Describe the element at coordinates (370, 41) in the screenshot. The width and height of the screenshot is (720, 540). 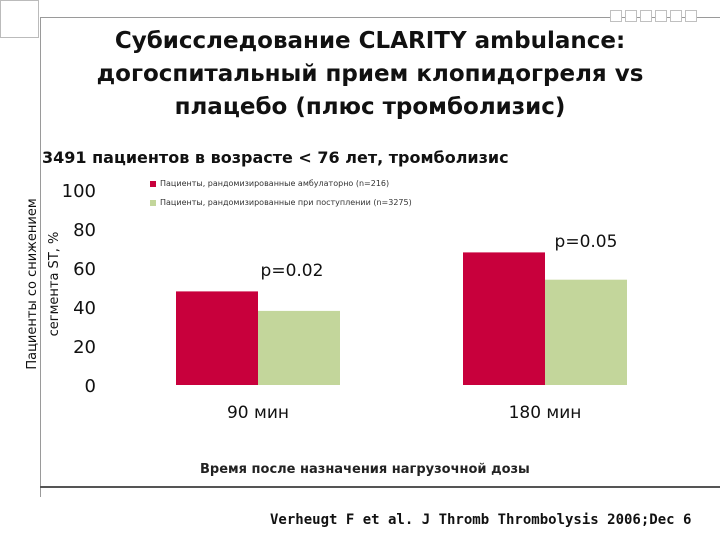
I see `title-line-1: Субисследование CLARITY ambulance:` at that location.